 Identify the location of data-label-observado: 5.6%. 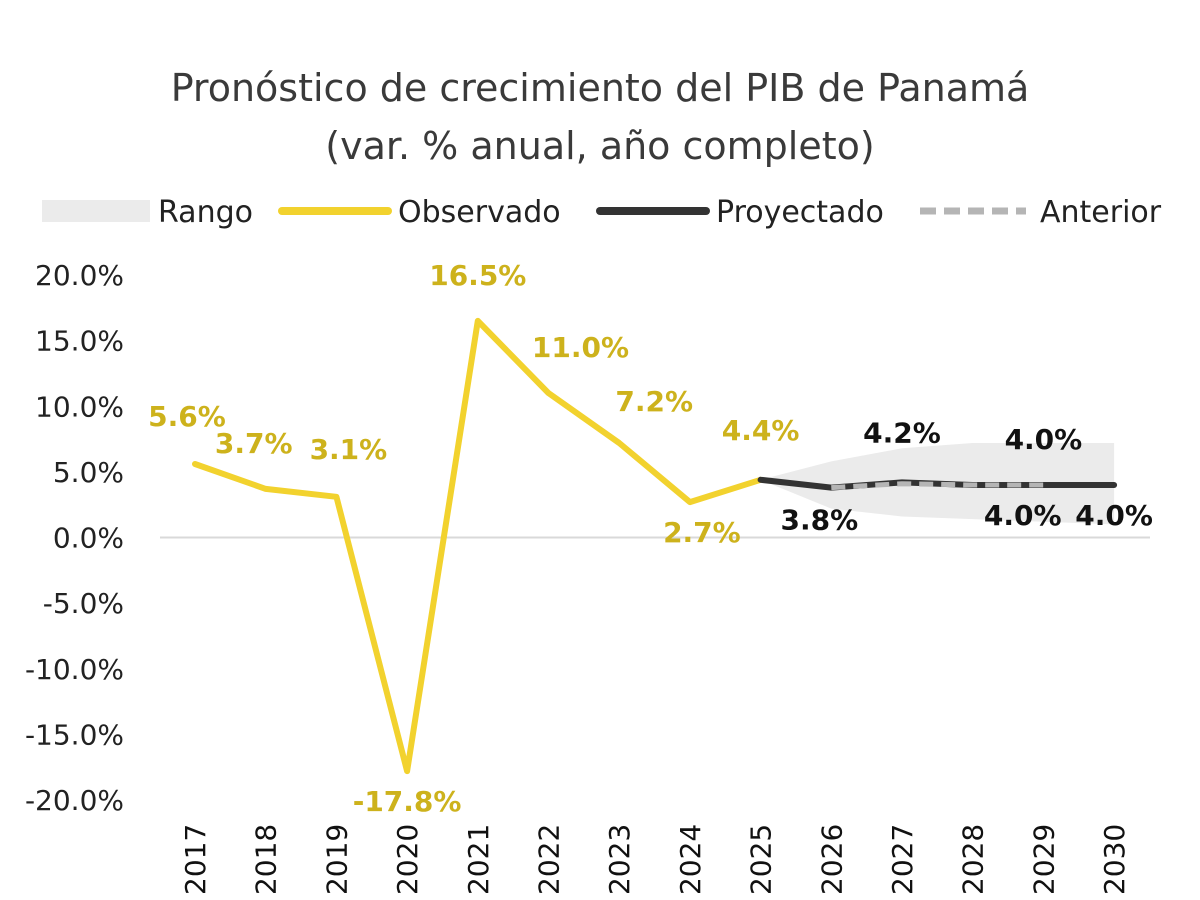
(187, 416).